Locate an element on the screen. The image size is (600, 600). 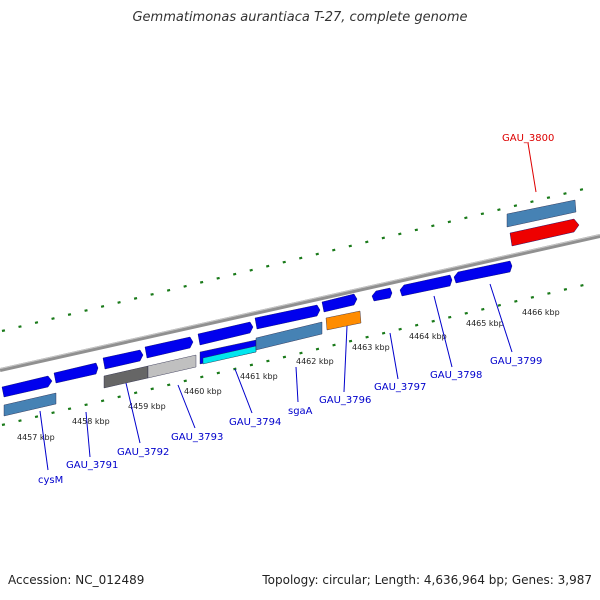
kbp-label: 4462 kbp is located at coordinates (315, 361).